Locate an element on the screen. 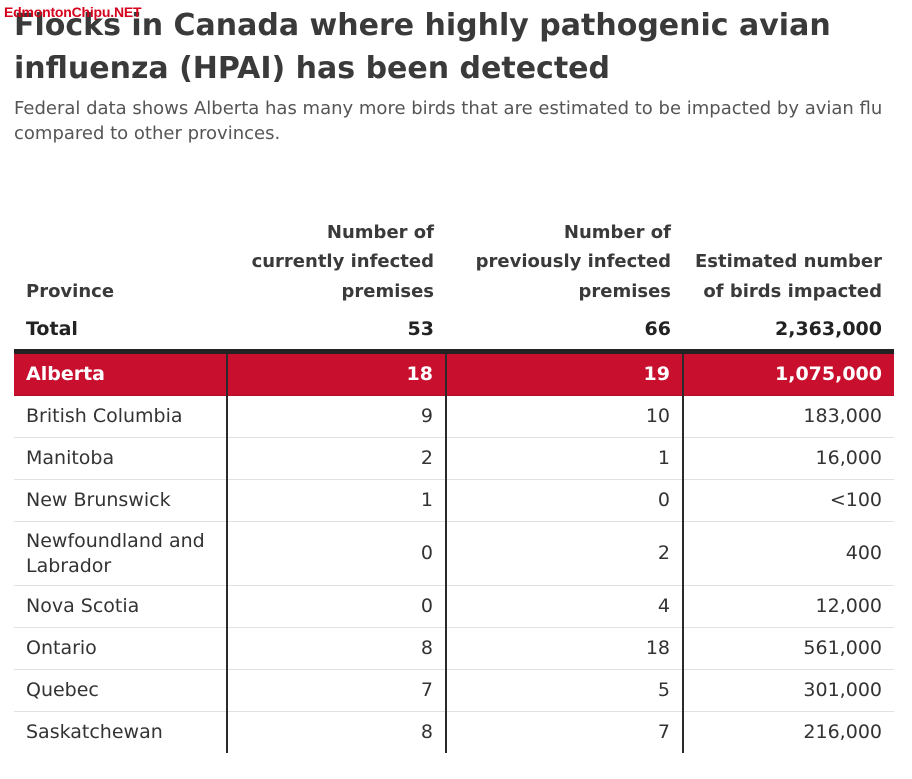 The width and height of the screenshot is (912, 779). cell-birds: 561,000 is located at coordinates (788, 648).